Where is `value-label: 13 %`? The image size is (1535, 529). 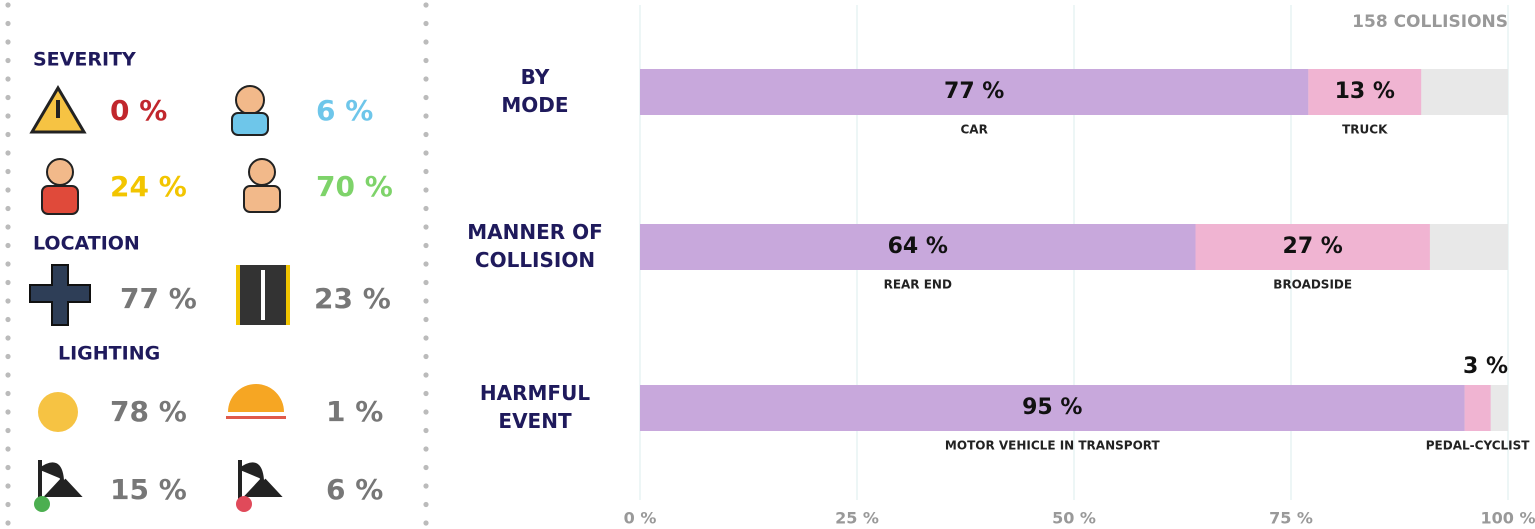
value-label: 13 % is located at coordinates (1365, 91).